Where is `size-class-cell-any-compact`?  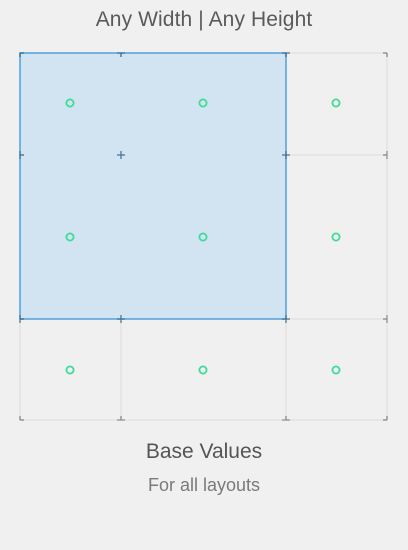 size-class-cell-any-compact is located at coordinates (203, 104).